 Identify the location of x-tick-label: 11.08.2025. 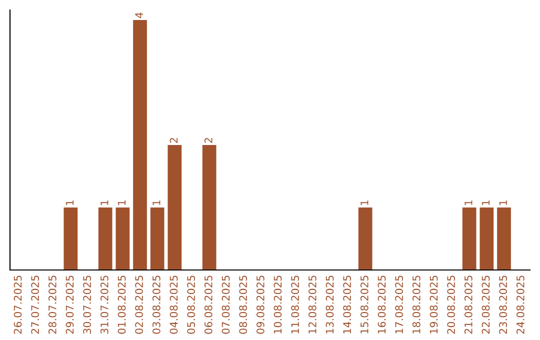
(295, 305).